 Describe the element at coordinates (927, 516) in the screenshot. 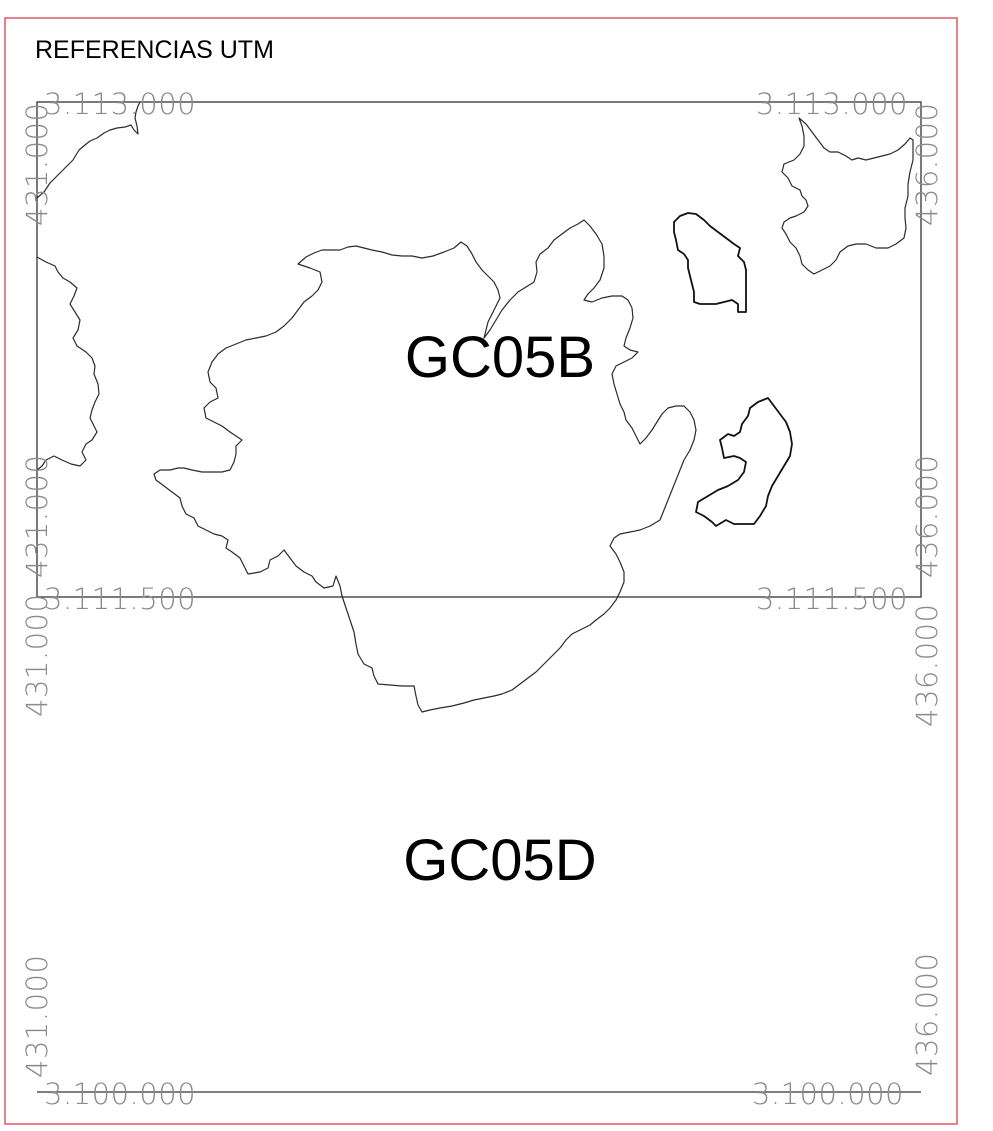

I see `easting-label-right-2: 436.000` at that location.